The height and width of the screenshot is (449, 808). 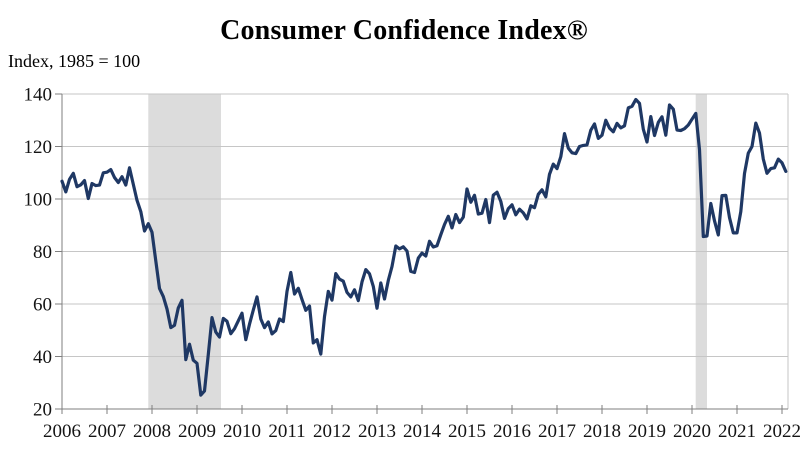 I want to click on x-tick-label: 2016, so click(x=512, y=431).